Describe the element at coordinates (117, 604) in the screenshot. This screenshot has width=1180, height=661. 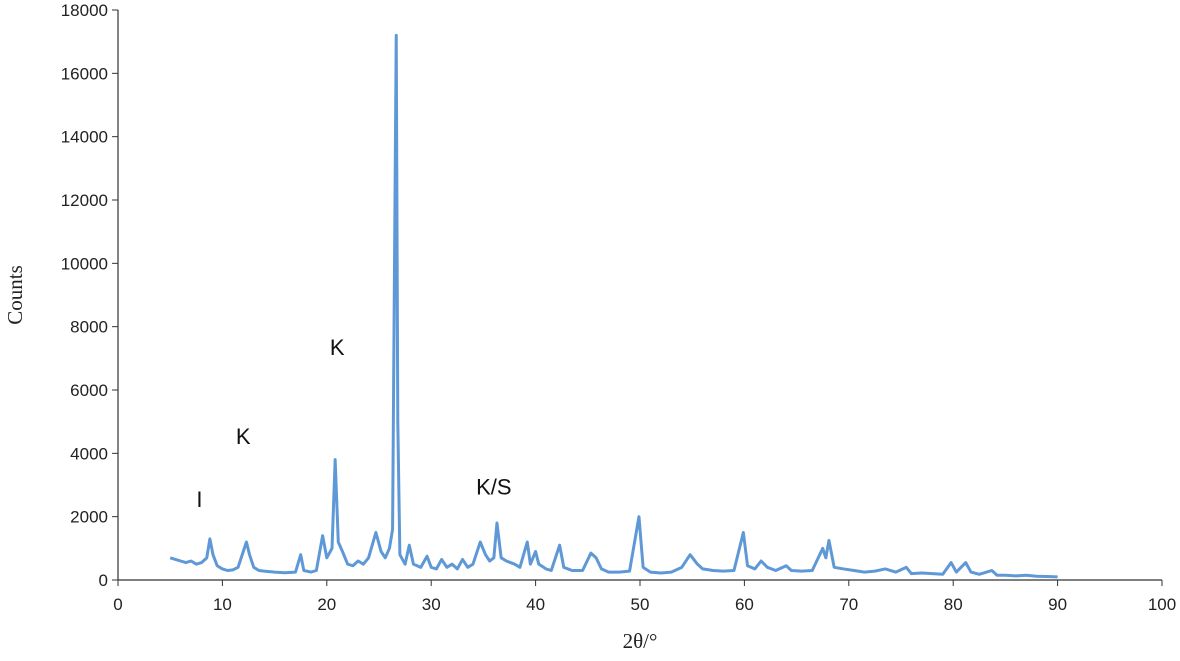
I see `x-tick-label: 0` at that location.